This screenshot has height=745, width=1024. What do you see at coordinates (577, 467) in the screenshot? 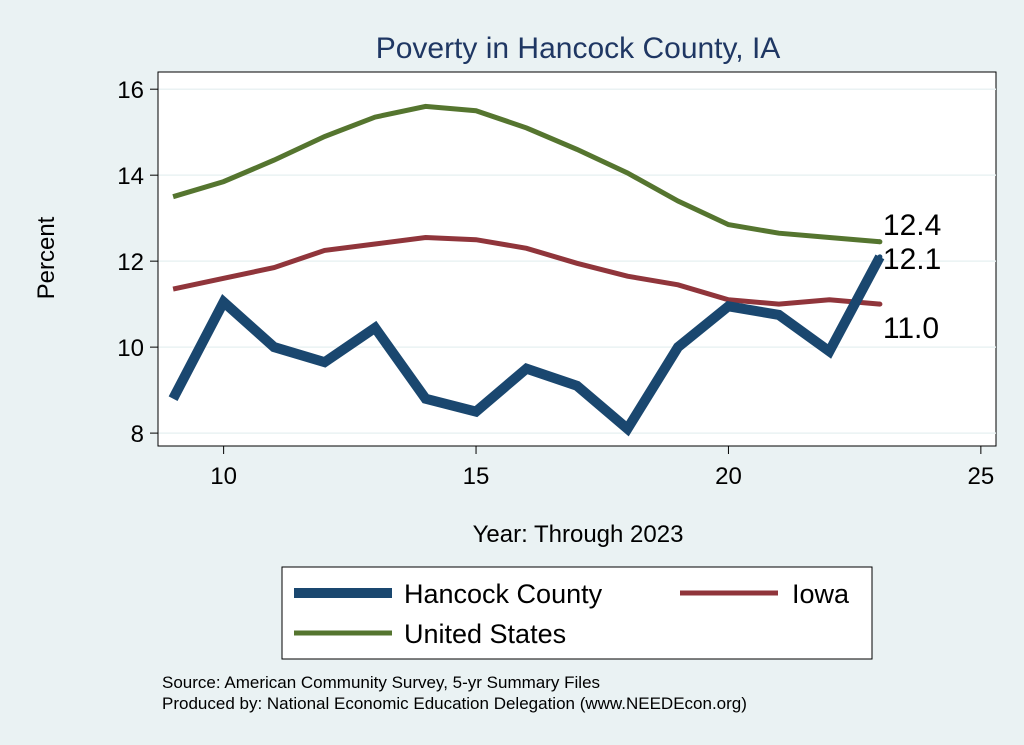
I see `x-axis: 10 15 20 25` at bounding box center [577, 467].